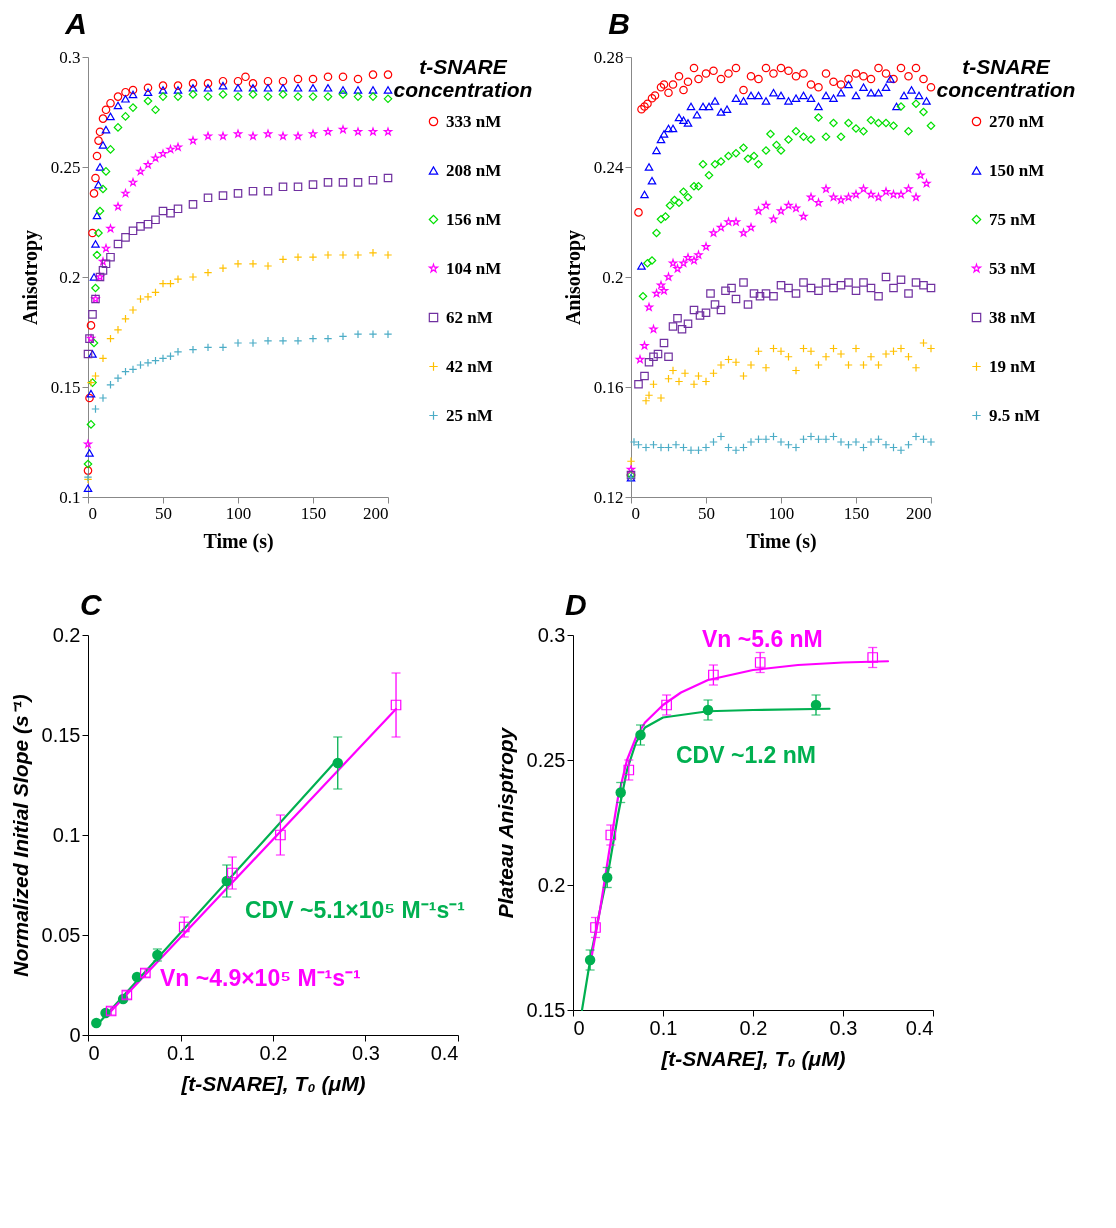 This screenshot has width=1116, height=1228. Describe the element at coordinates (608, 57) in the screenshot. I see `y-tick-label: 0.28` at that location.